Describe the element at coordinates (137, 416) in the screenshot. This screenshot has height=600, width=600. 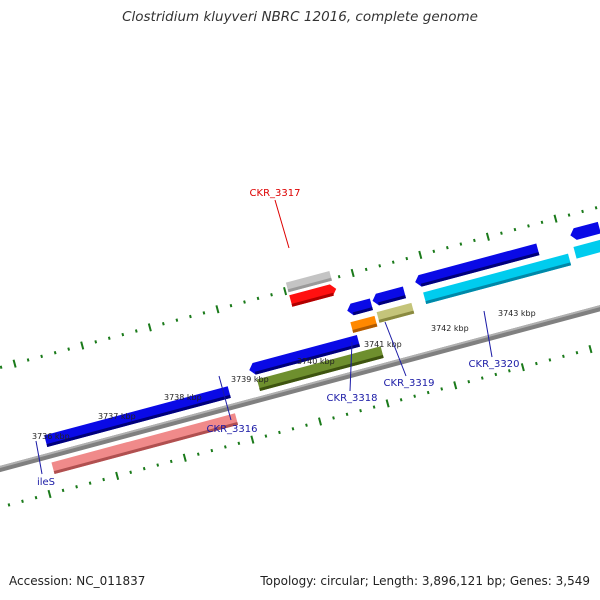
I see `gene-ileS-partial` at that location.